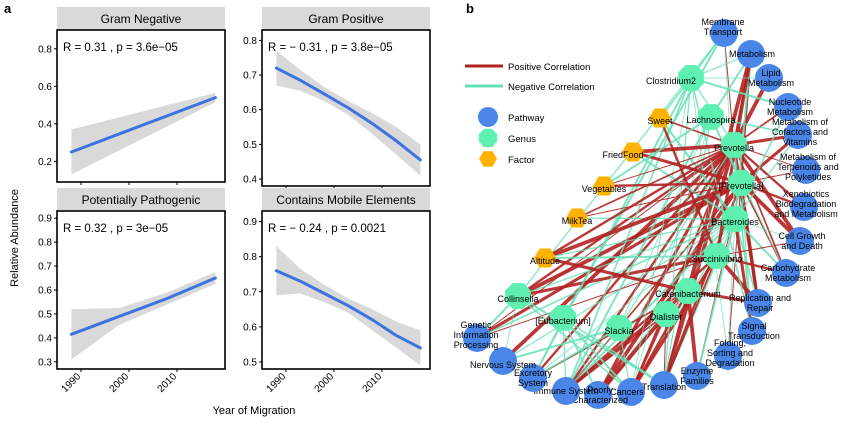 Image resolution: width=850 pixels, height=421 pixels. What do you see at coordinates (488, 159) in the screenshot?
I see `legend-factor-swatch` at bounding box center [488, 159].